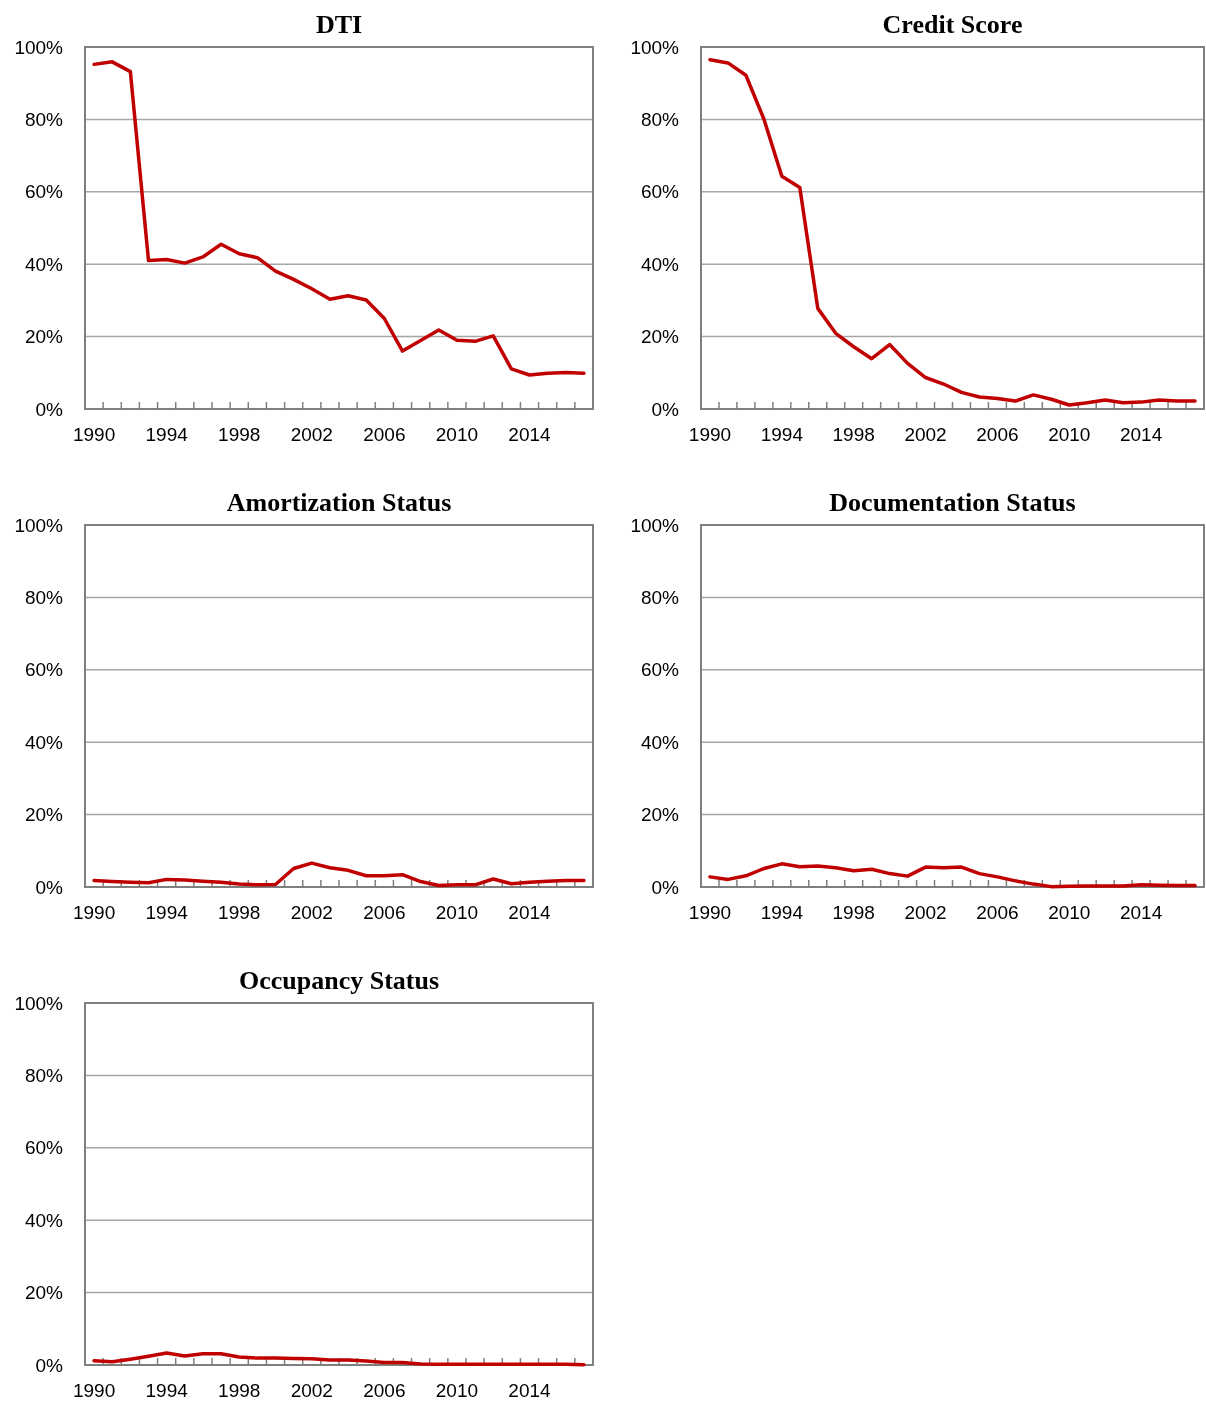  I want to click on chart-title: Occupancy Status, so click(339, 980).